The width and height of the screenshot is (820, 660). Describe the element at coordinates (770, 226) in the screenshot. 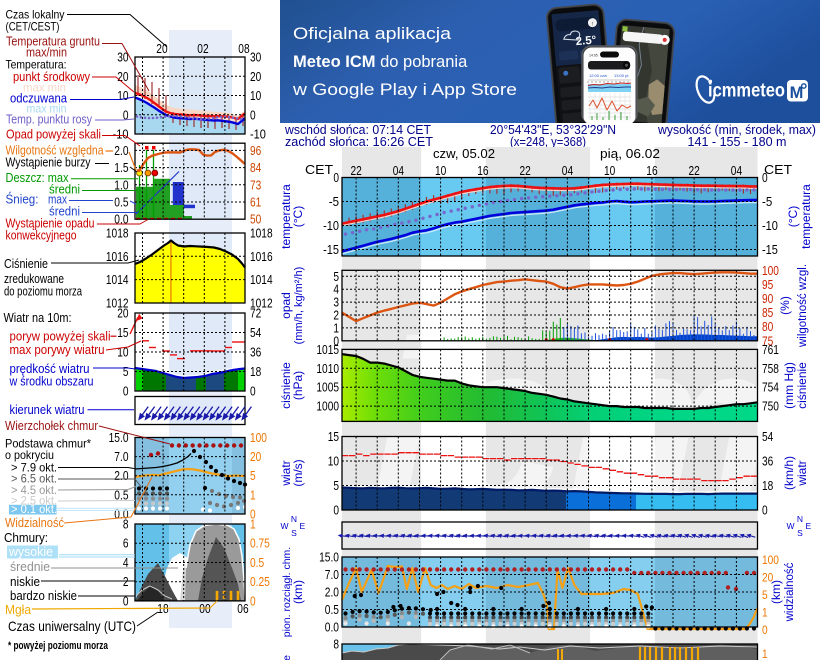

I see `svg-text: -10` at that location.